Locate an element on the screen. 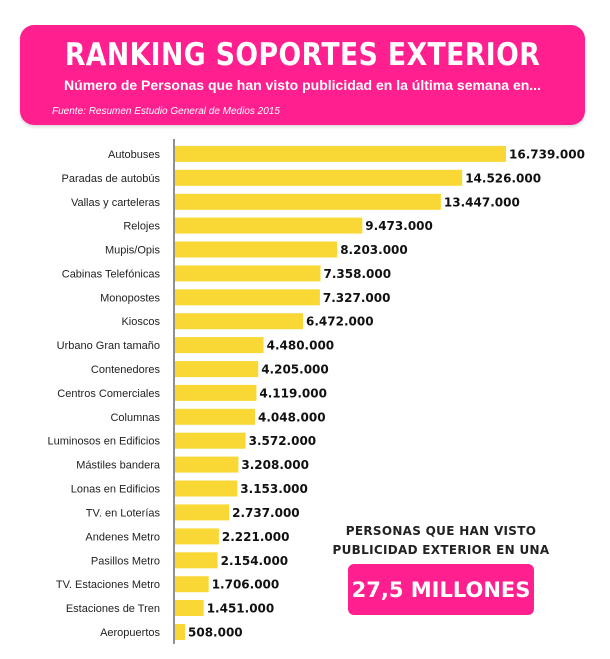  value-label: 4.048.000 is located at coordinates (292, 417).